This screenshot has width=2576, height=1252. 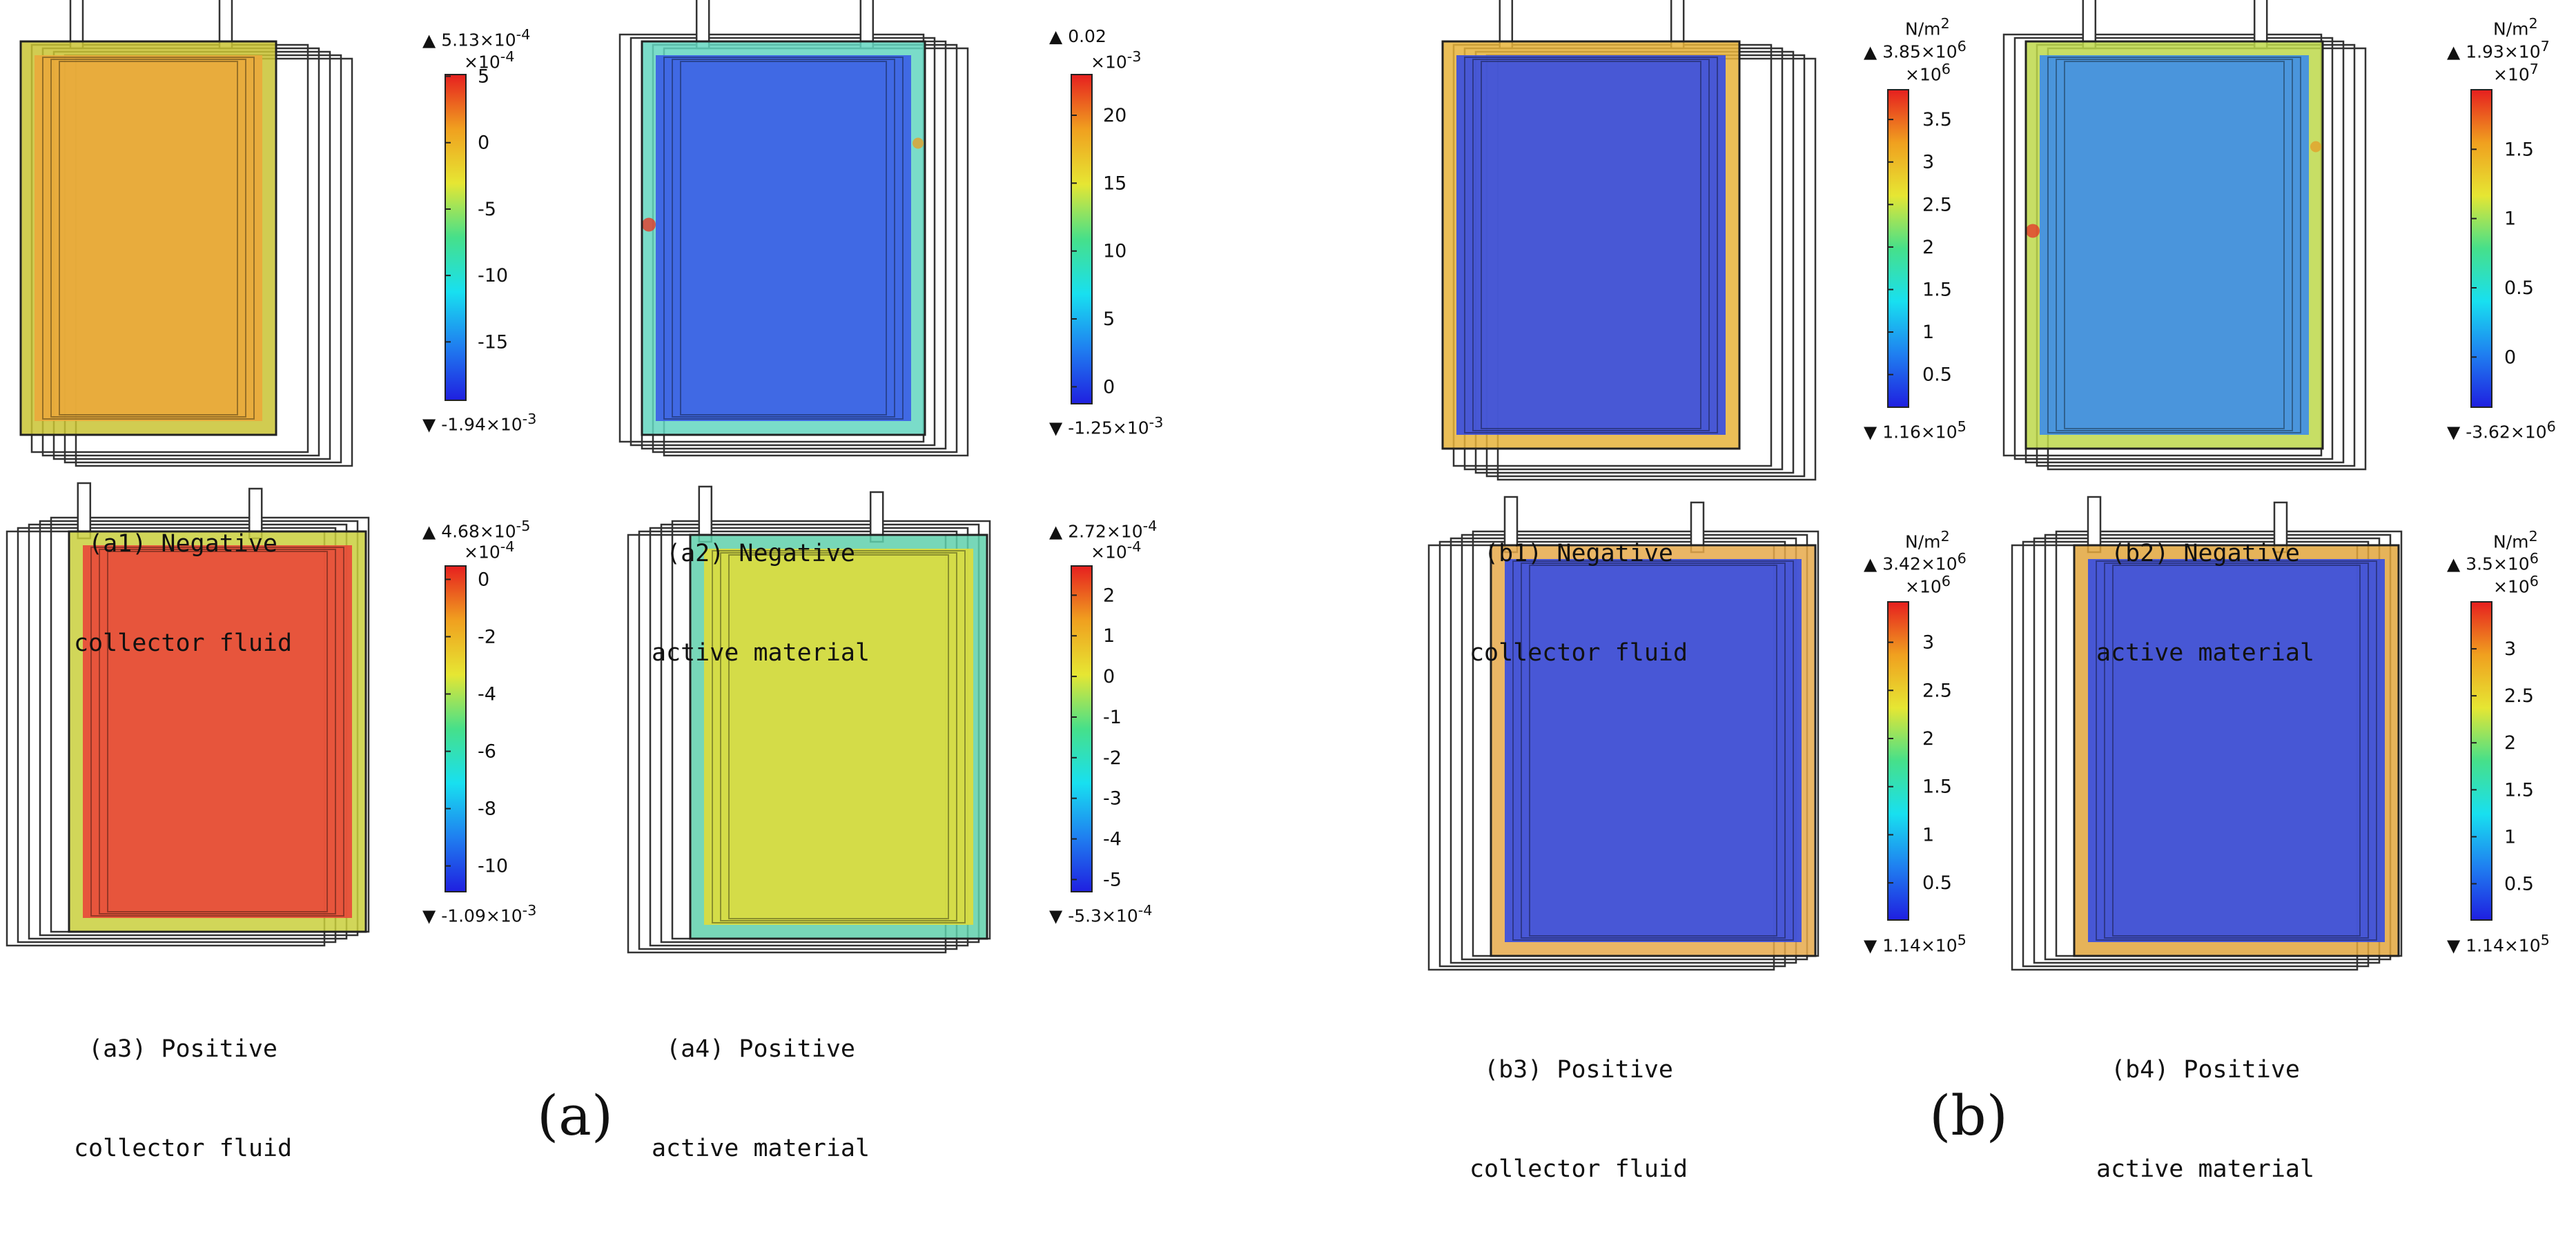 What do you see at coordinates (1945, 23) in the screenshot?
I see `colorbar-b1-unit-exp: 2` at bounding box center [1945, 23].